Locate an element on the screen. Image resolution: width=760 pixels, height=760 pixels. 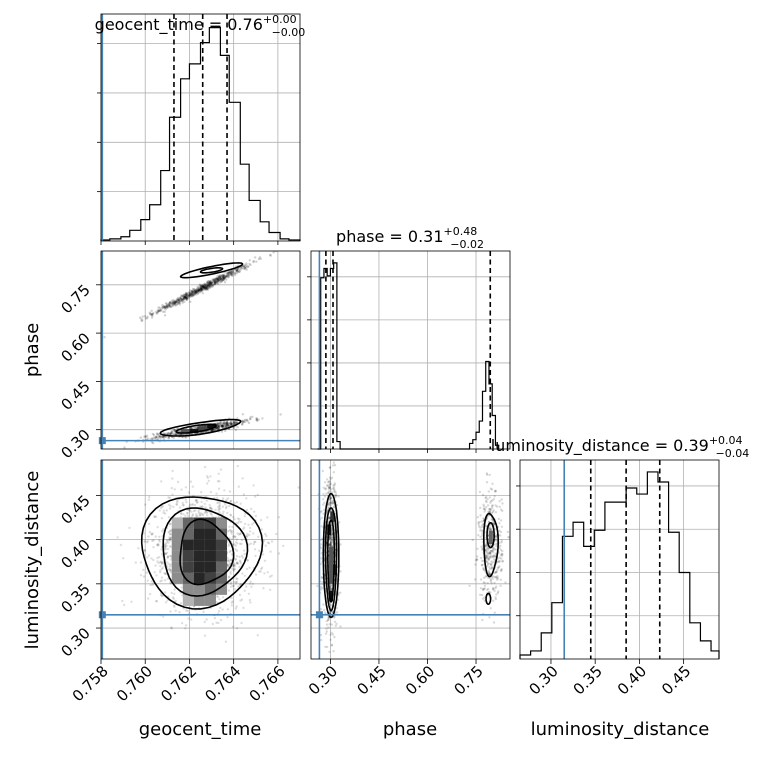
y-tick-label: 0.45 is located at coordinates (75, 395).